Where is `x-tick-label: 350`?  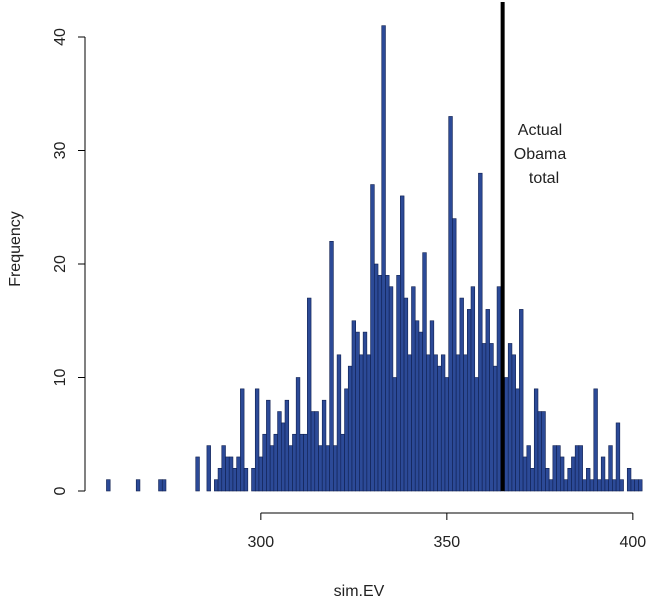
x-tick-label: 350 is located at coordinates (446, 542).